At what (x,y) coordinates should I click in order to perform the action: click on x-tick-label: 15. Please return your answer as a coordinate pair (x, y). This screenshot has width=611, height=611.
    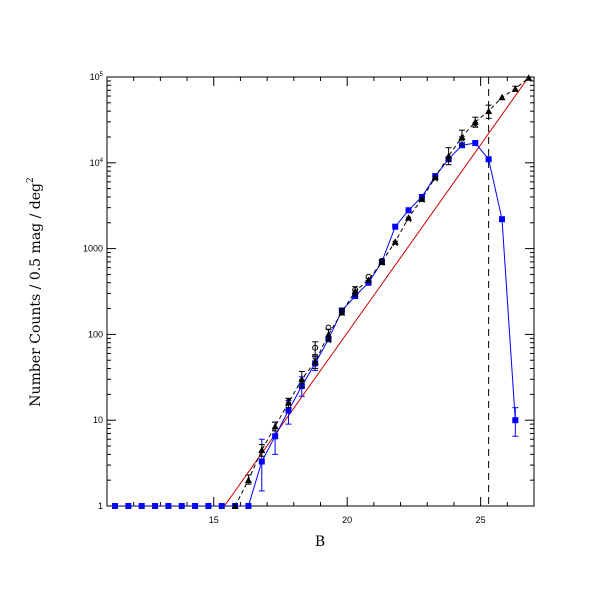
    Looking at the image, I should click on (214, 520).